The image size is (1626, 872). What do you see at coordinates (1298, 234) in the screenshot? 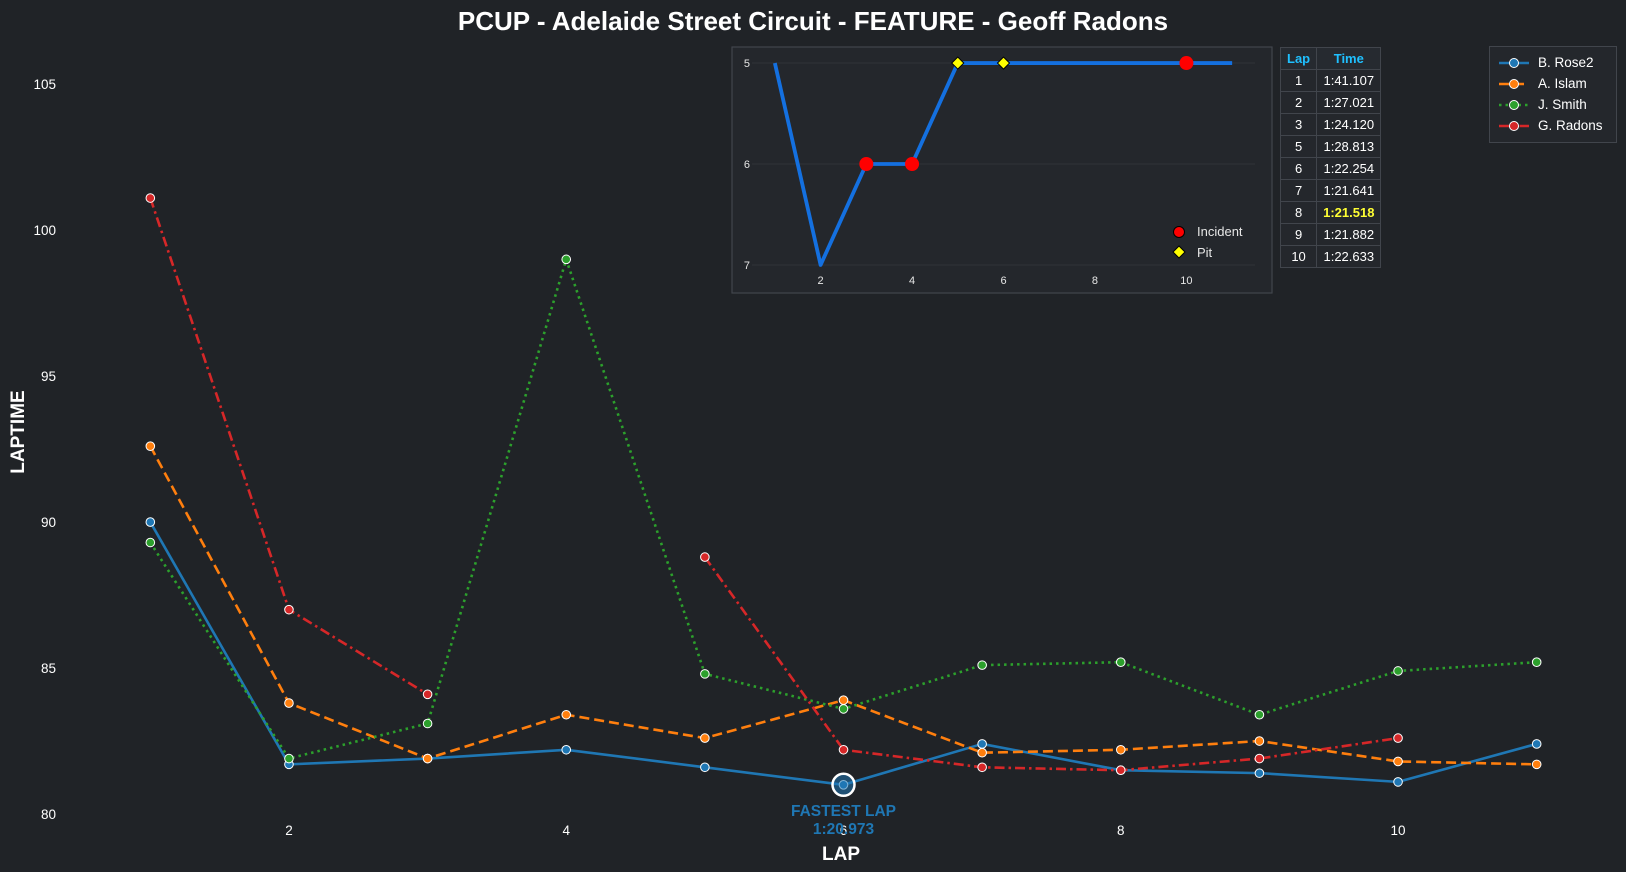
I see `lap-cell: 9` at bounding box center [1298, 234].